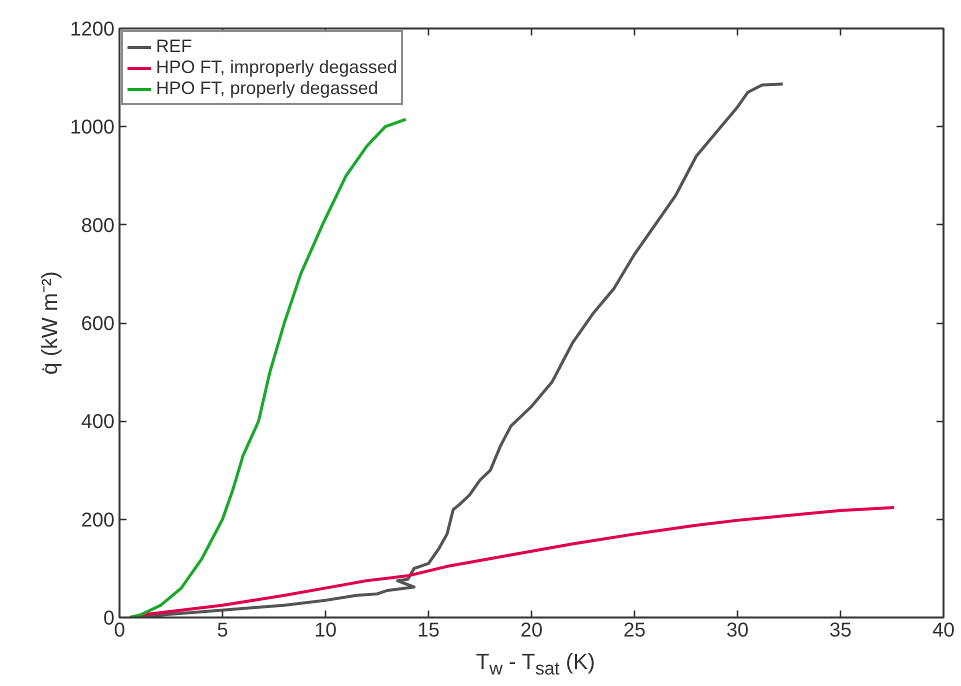 The image size is (961, 686). What do you see at coordinates (277, 67) in the screenshot?
I see `legend-label: HPO FT, improperly degassed` at bounding box center [277, 67].